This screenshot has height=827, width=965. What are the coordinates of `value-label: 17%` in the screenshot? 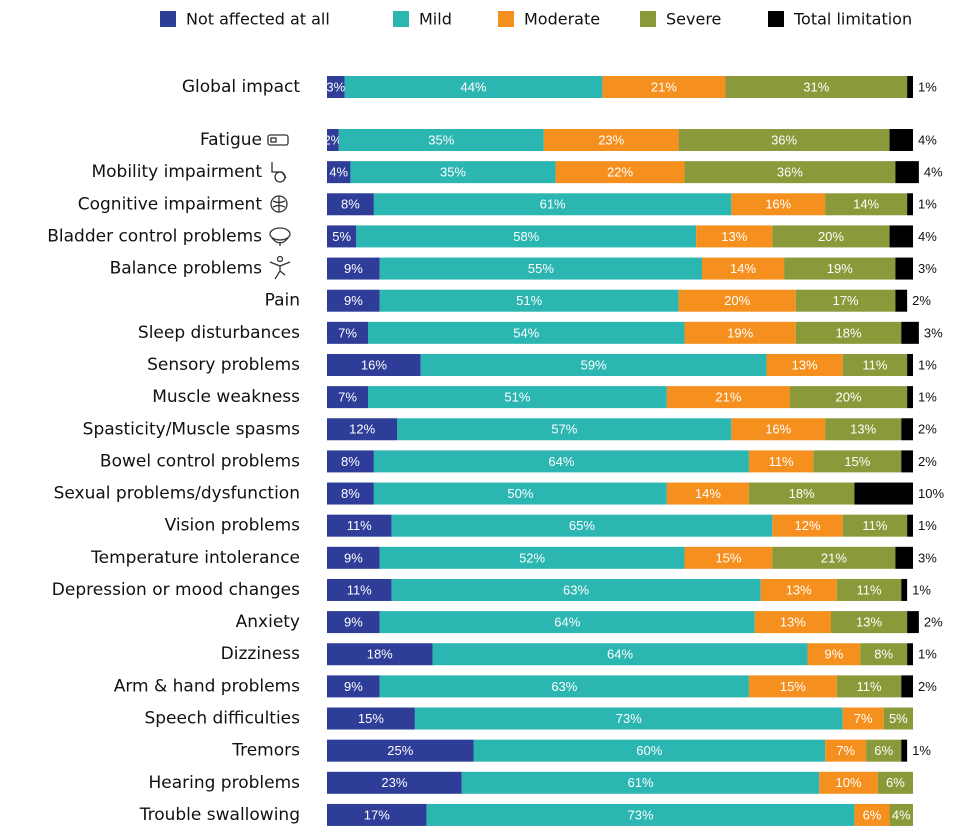 It's located at (846, 300).